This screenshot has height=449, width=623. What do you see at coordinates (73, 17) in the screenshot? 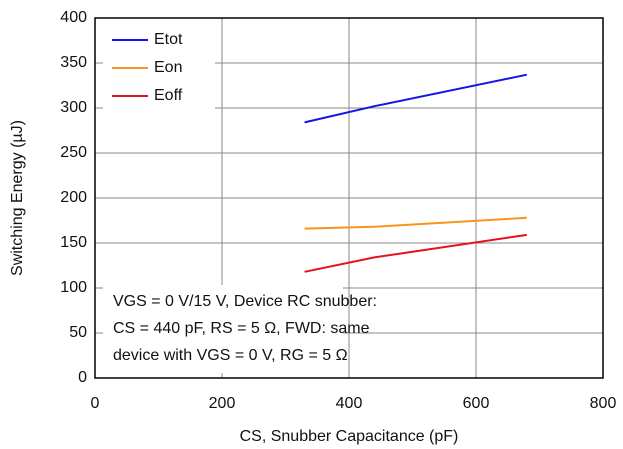
I see `y-tick-label: 400` at bounding box center [73, 17].